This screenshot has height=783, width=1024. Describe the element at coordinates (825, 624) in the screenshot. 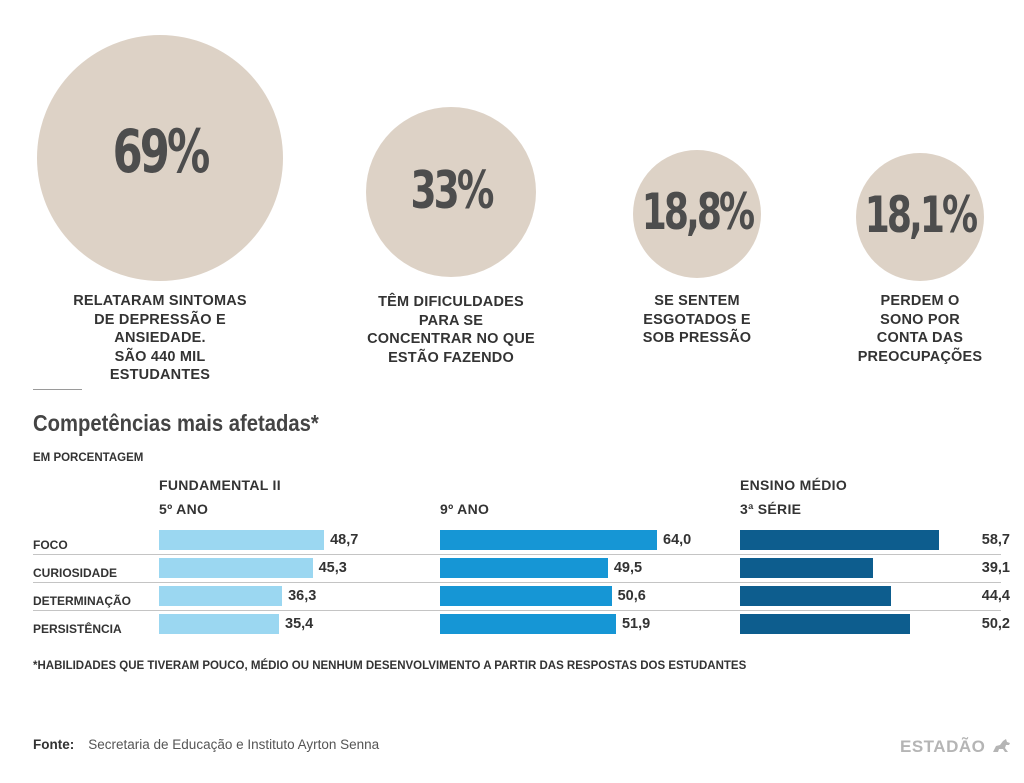

I see `bar-3-persistência` at that location.